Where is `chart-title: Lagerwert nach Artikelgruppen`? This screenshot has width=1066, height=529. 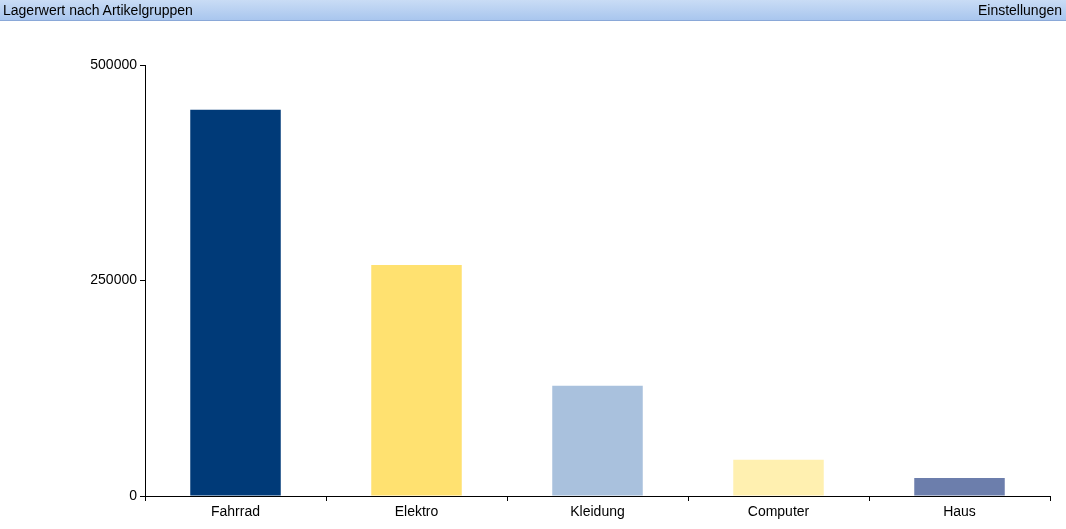
chart-title: Lagerwert nach Artikelgruppen is located at coordinates (98, 10).